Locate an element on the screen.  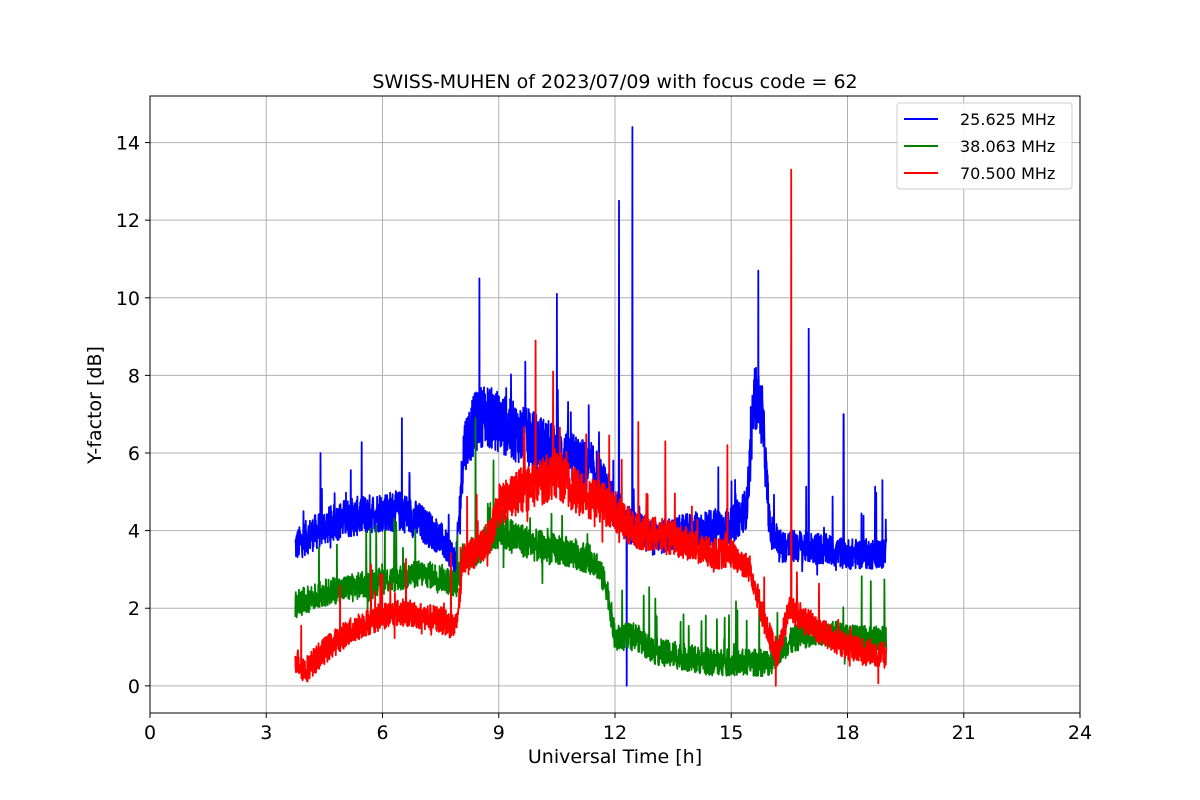
legend-label-3: 70.500 MHz is located at coordinates (1007, 173).